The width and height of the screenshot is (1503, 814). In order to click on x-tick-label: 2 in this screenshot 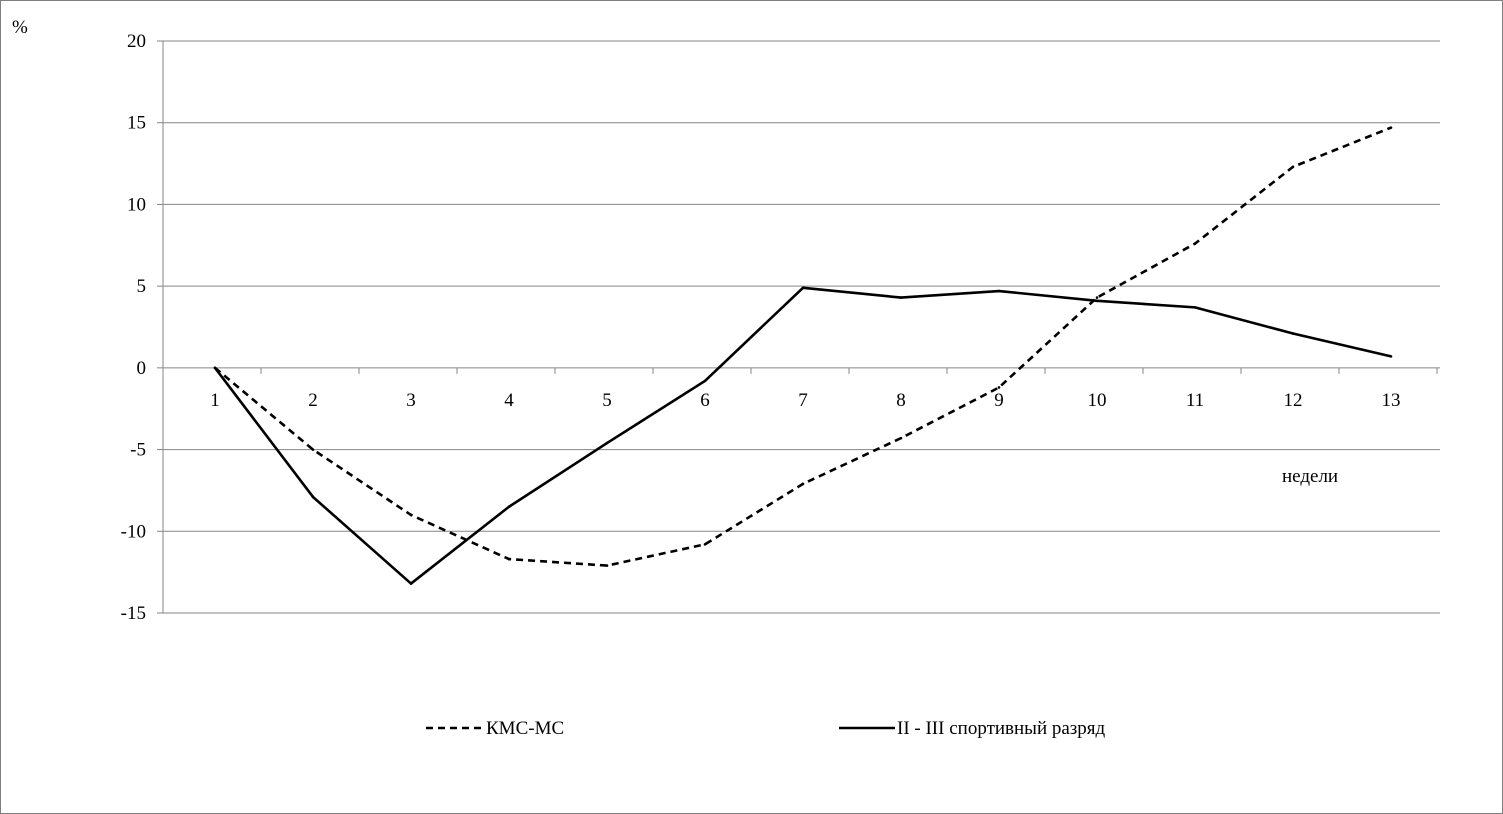, I will do `click(313, 400)`.